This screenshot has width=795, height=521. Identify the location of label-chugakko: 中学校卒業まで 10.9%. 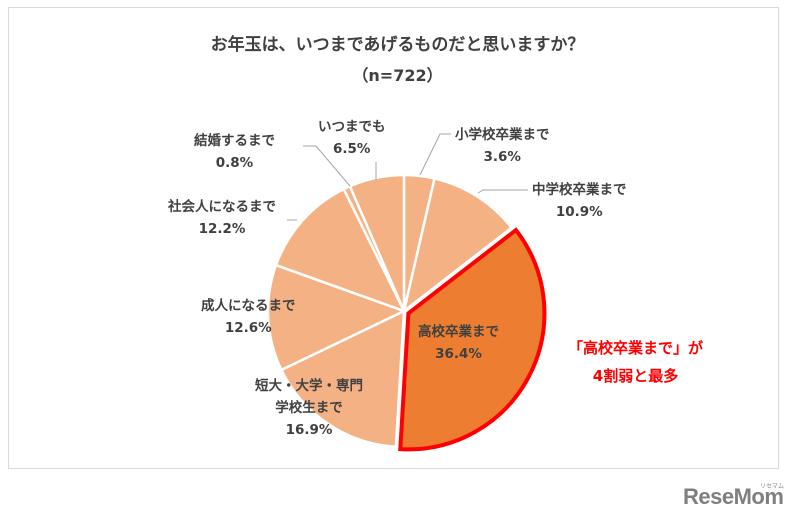
(579, 201).